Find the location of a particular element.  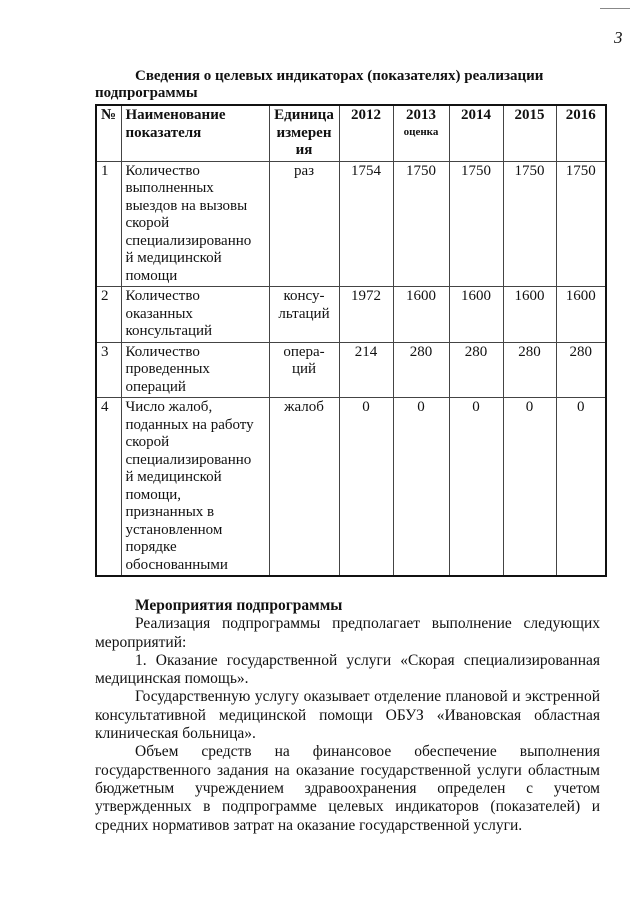

row-num: 3 is located at coordinates (108, 369).